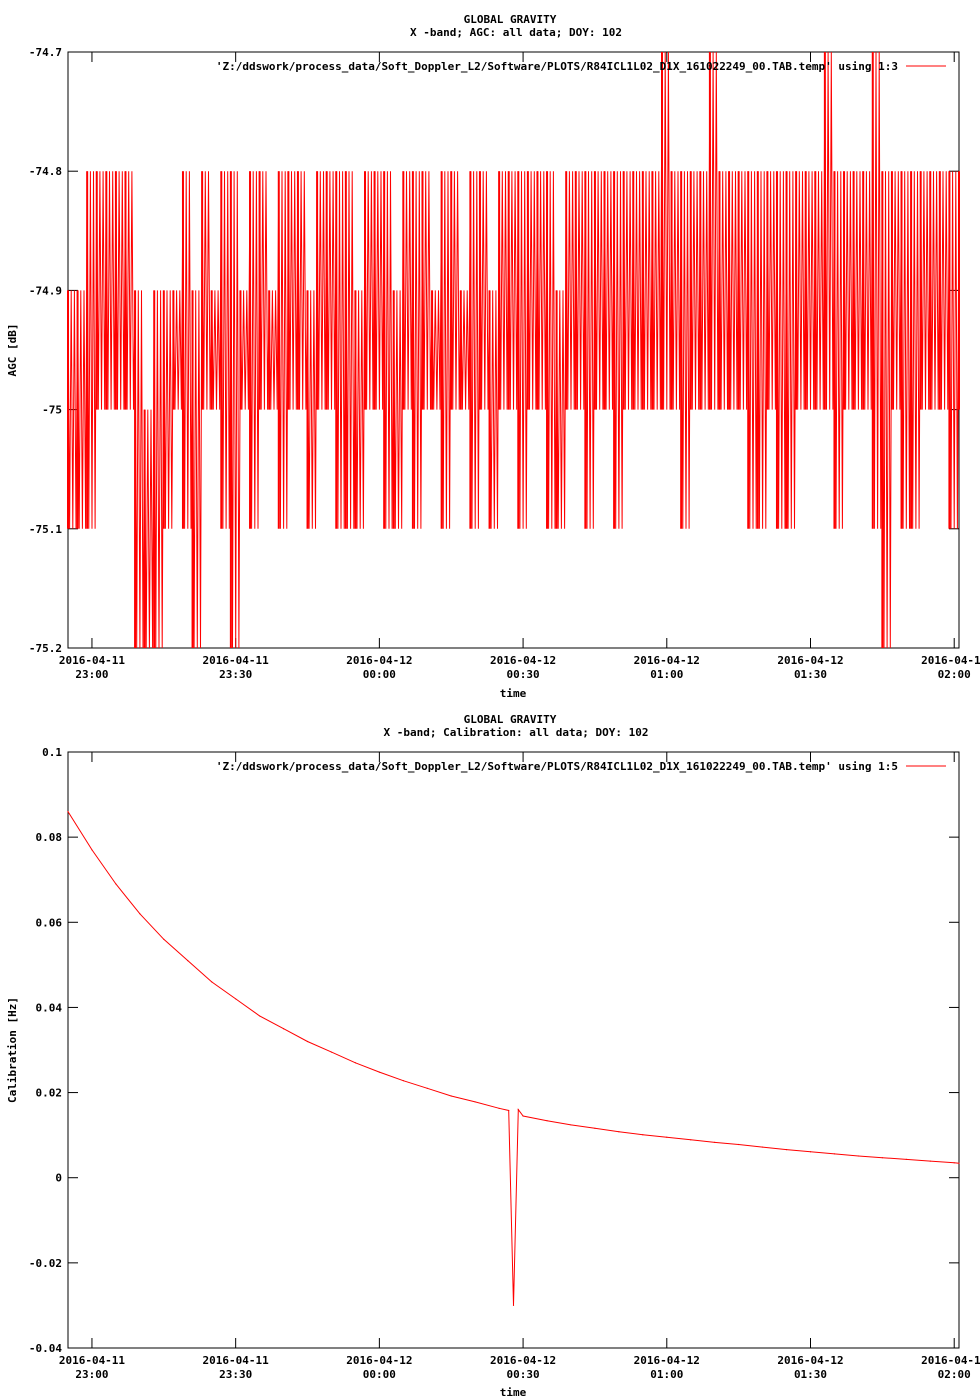  I want to click on calibration-ytick-label-4: 0.02, so click(49, 1093).